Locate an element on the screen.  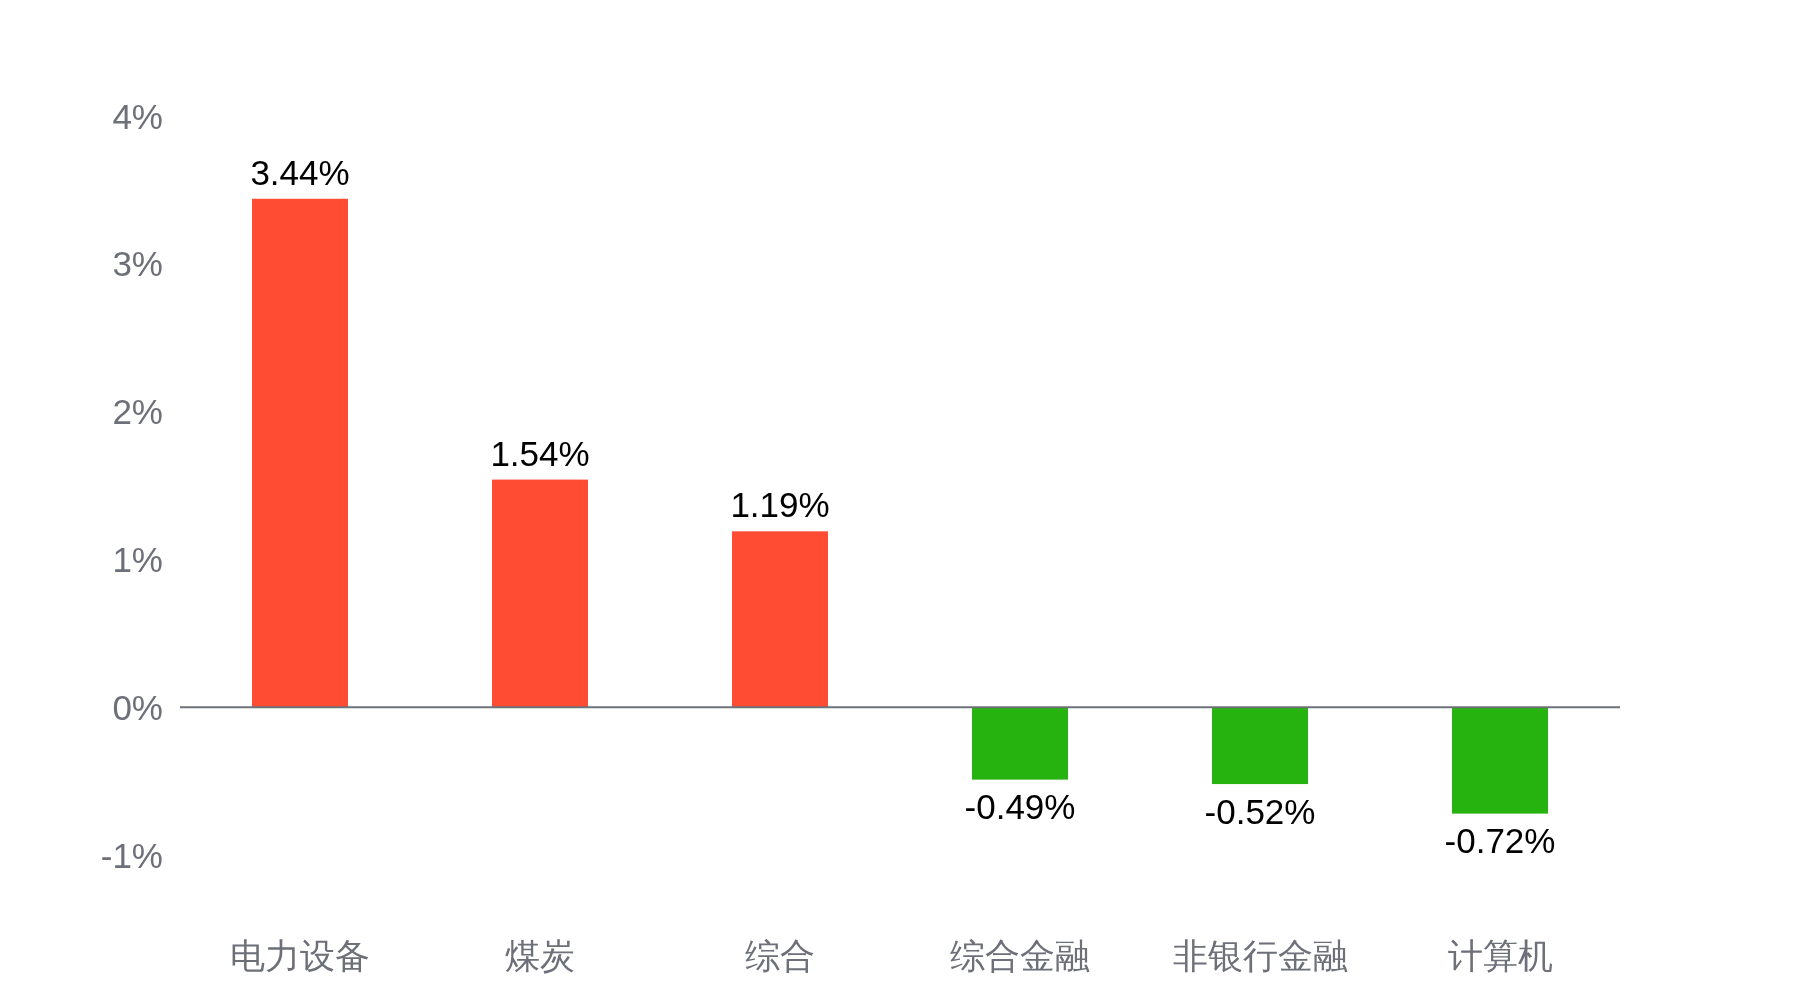
x-tick-label: 综合金融 is located at coordinates (1020, 955).